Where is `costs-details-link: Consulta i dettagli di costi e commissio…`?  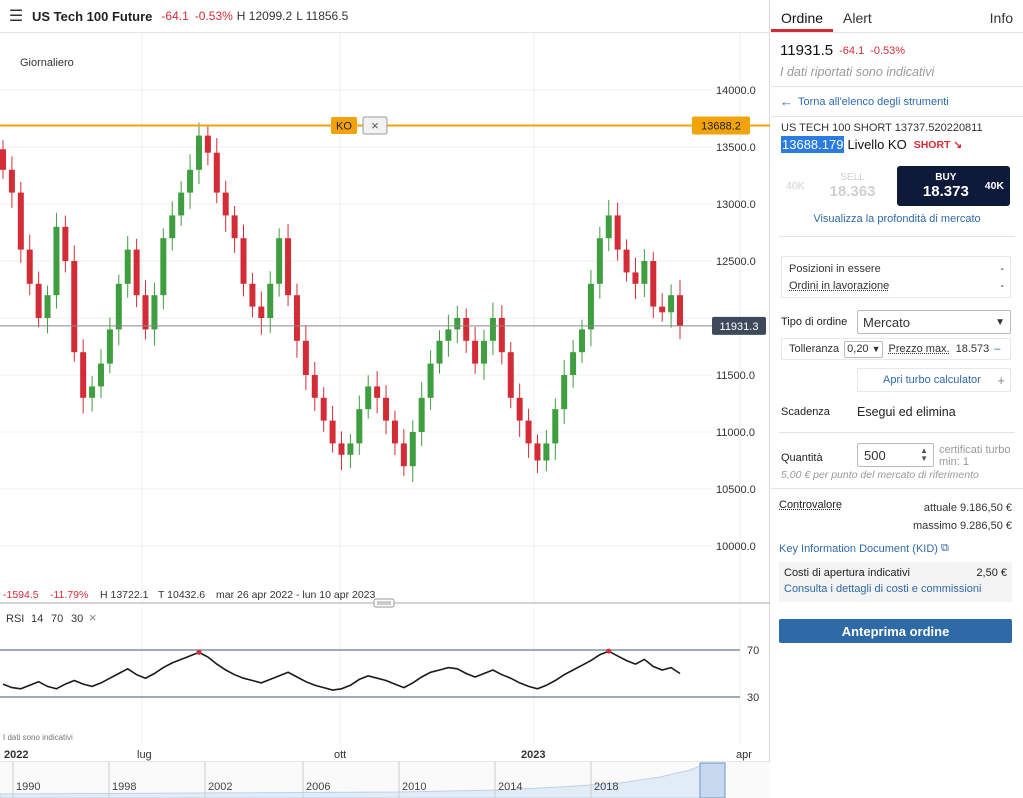
costs-details-link: Consulta i dettagli di costi e commissio… is located at coordinates (883, 589).